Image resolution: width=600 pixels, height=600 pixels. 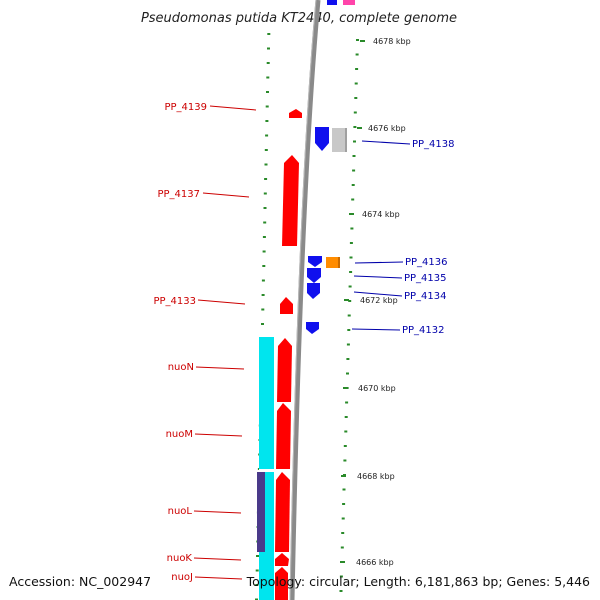 I want to click on gene-pp4134, so click(x=313, y=291).